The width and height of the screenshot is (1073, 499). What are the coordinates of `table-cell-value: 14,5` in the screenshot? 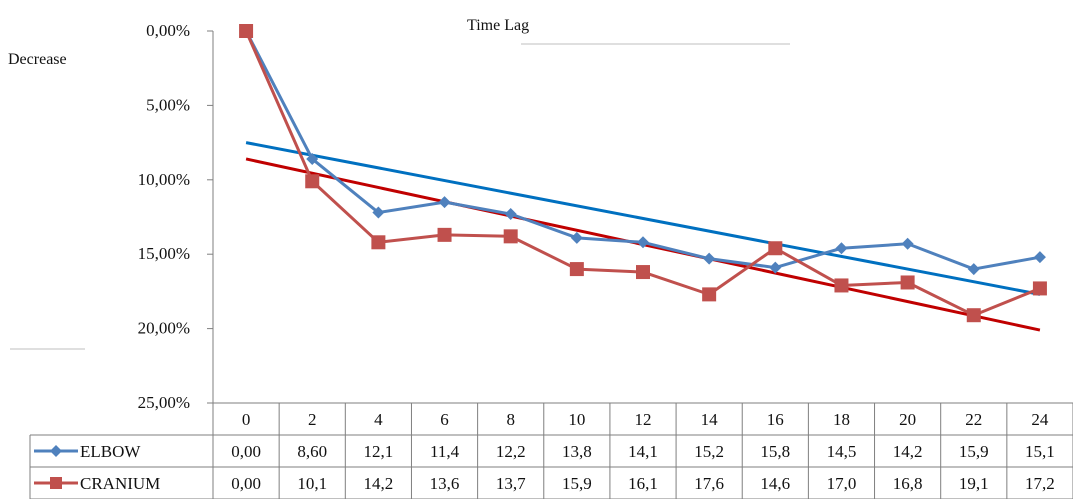 It's located at (842, 451).